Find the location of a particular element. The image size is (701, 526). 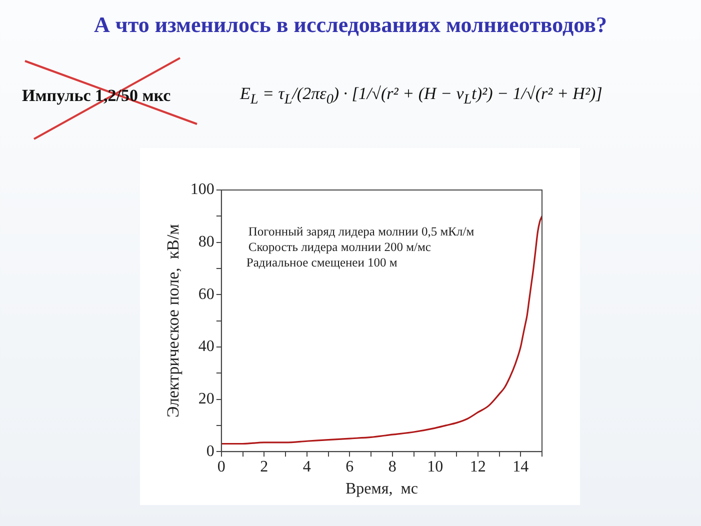

y-axis-title: Электрическое поле, кВ/м is located at coordinates (173, 321).